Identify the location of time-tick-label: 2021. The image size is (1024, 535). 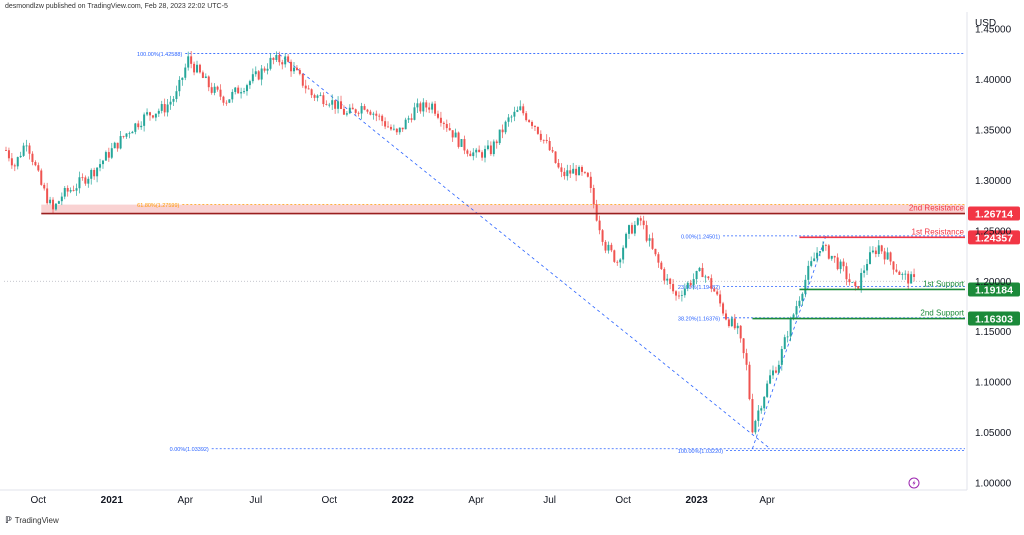
(112, 500).